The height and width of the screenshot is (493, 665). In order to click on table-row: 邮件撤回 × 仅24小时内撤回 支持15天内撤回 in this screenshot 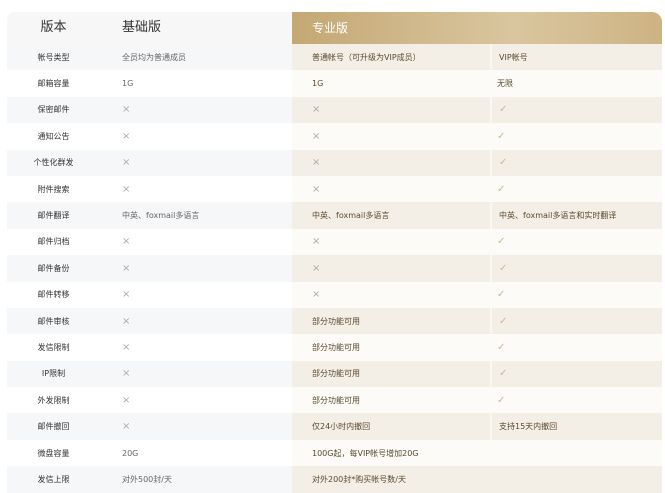, I will do `click(334, 426)`.